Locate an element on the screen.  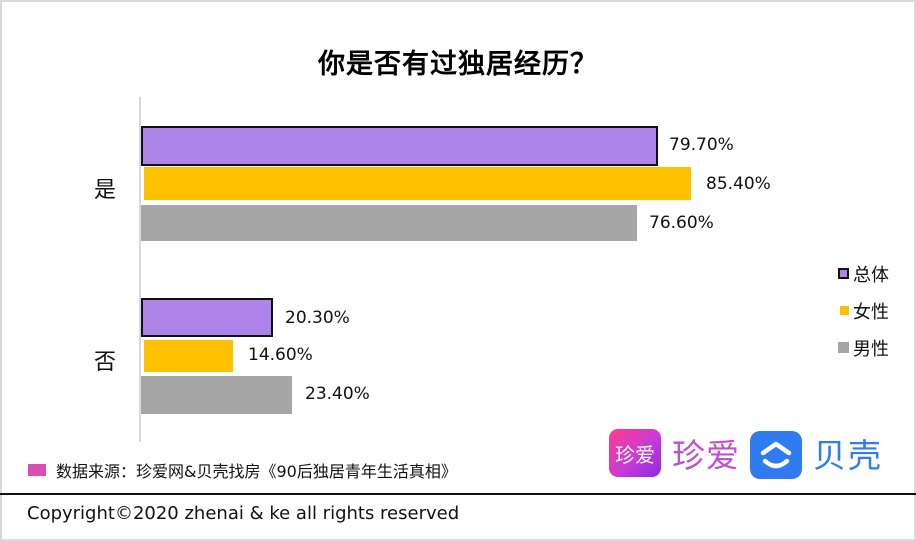
ke-logo-text: 贝壳 is located at coordinates (848, 455).